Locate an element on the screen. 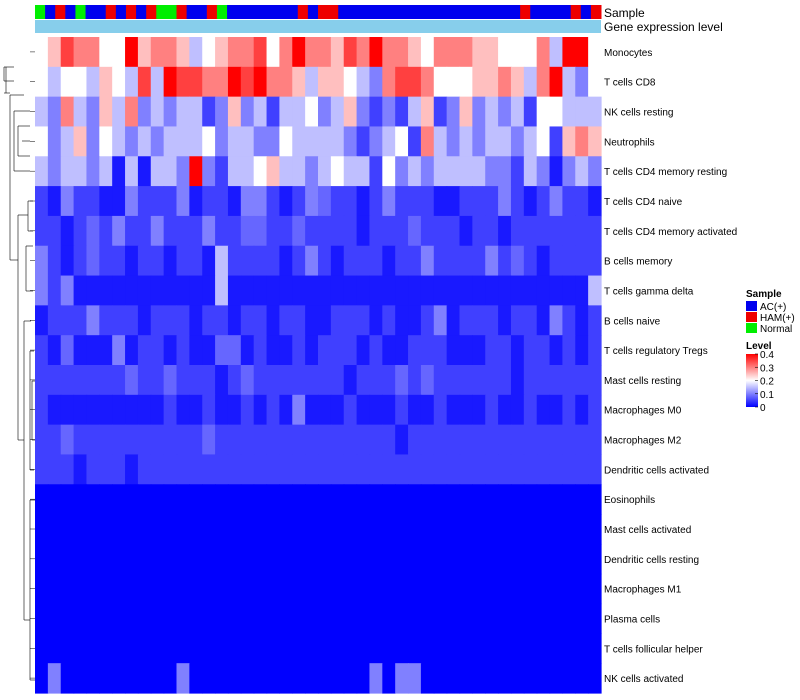  row-label: T cells follicular helper is located at coordinates (653, 649).